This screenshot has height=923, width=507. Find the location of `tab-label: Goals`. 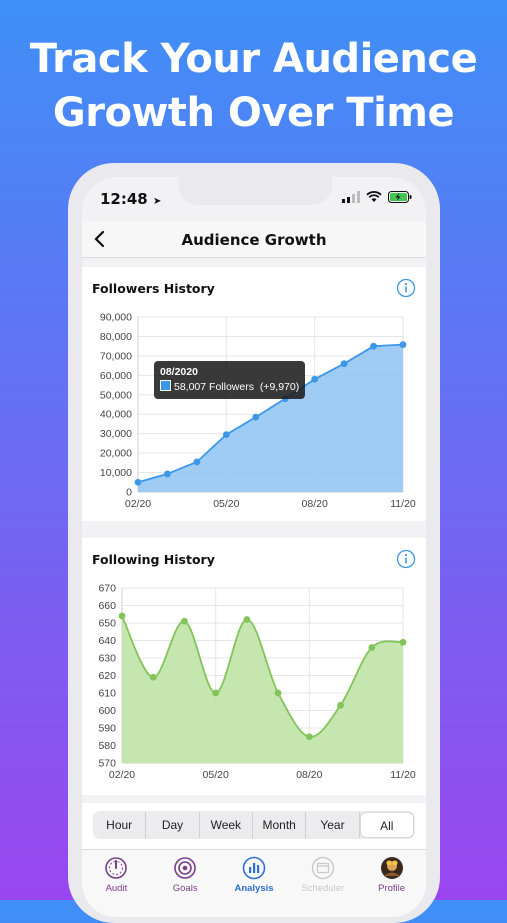

tab-label: Goals is located at coordinates (185, 888).